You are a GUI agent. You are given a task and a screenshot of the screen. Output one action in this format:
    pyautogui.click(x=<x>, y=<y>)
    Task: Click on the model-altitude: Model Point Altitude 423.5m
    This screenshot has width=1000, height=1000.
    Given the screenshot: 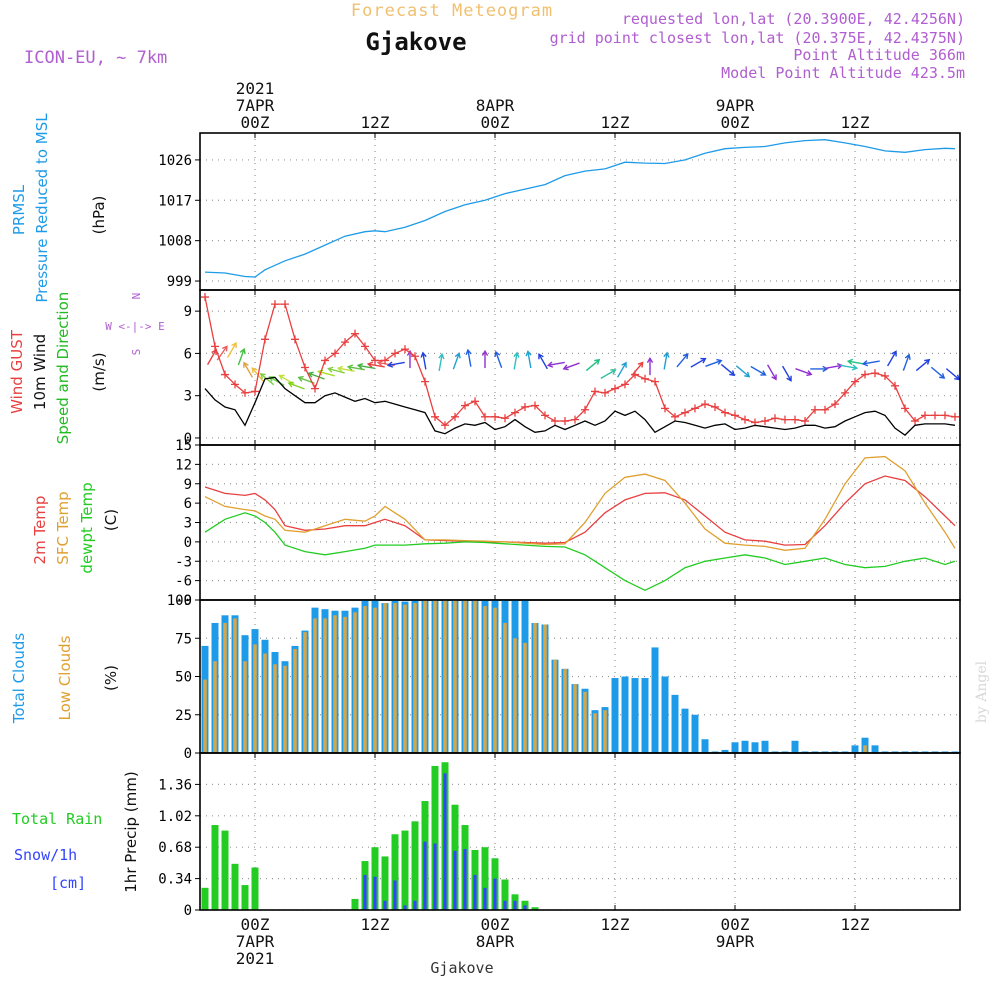 What is the action you would take?
    pyautogui.click(x=843, y=73)
    